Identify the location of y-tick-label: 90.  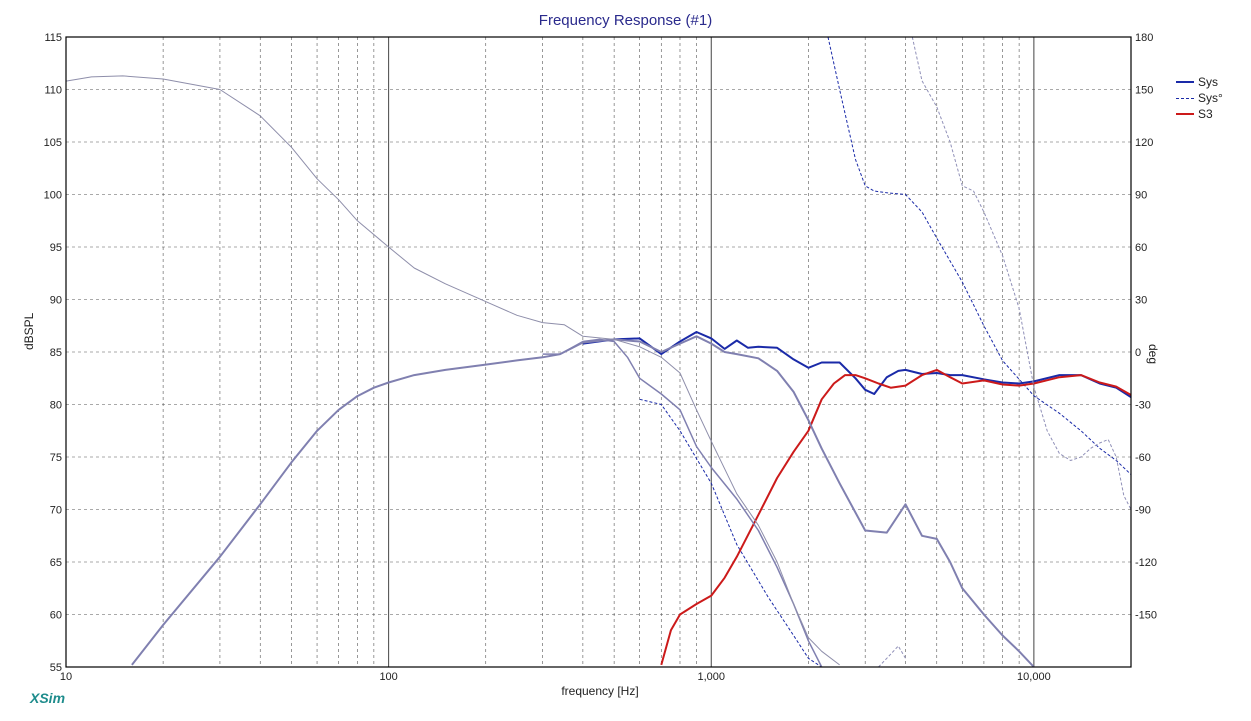
(56, 301).